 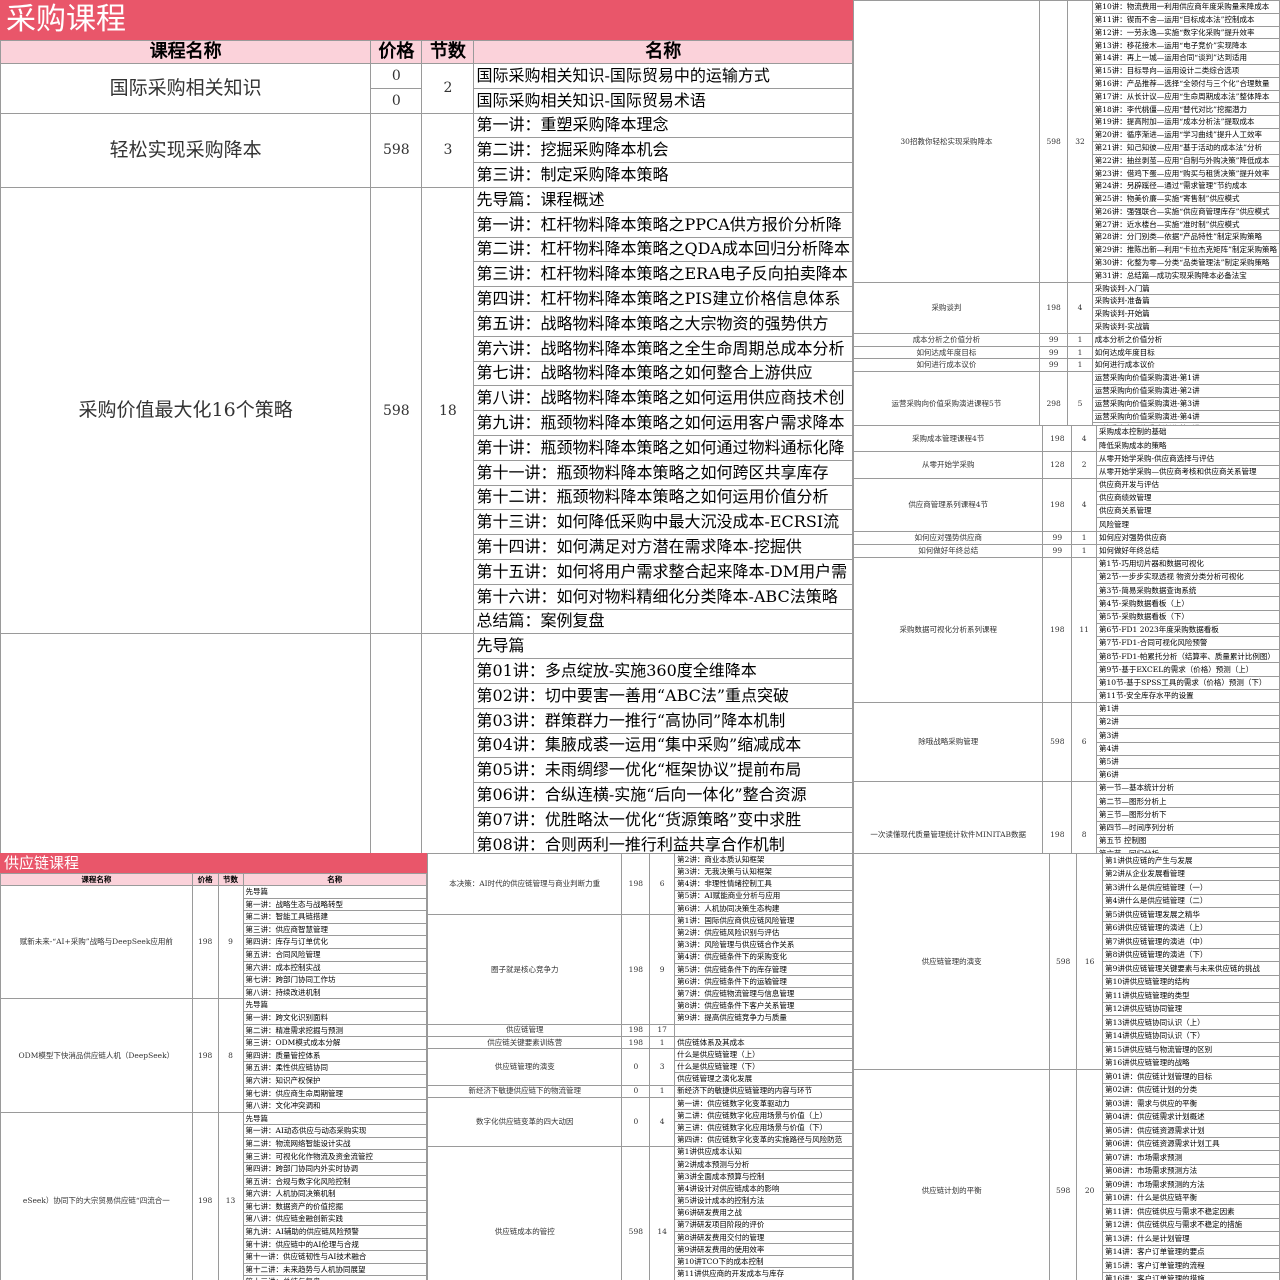 What do you see at coordinates (1191, 1265) in the screenshot?
I see `lesson-name: 第15讲：客户订单管理的流程` at bounding box center [1191, 1265].